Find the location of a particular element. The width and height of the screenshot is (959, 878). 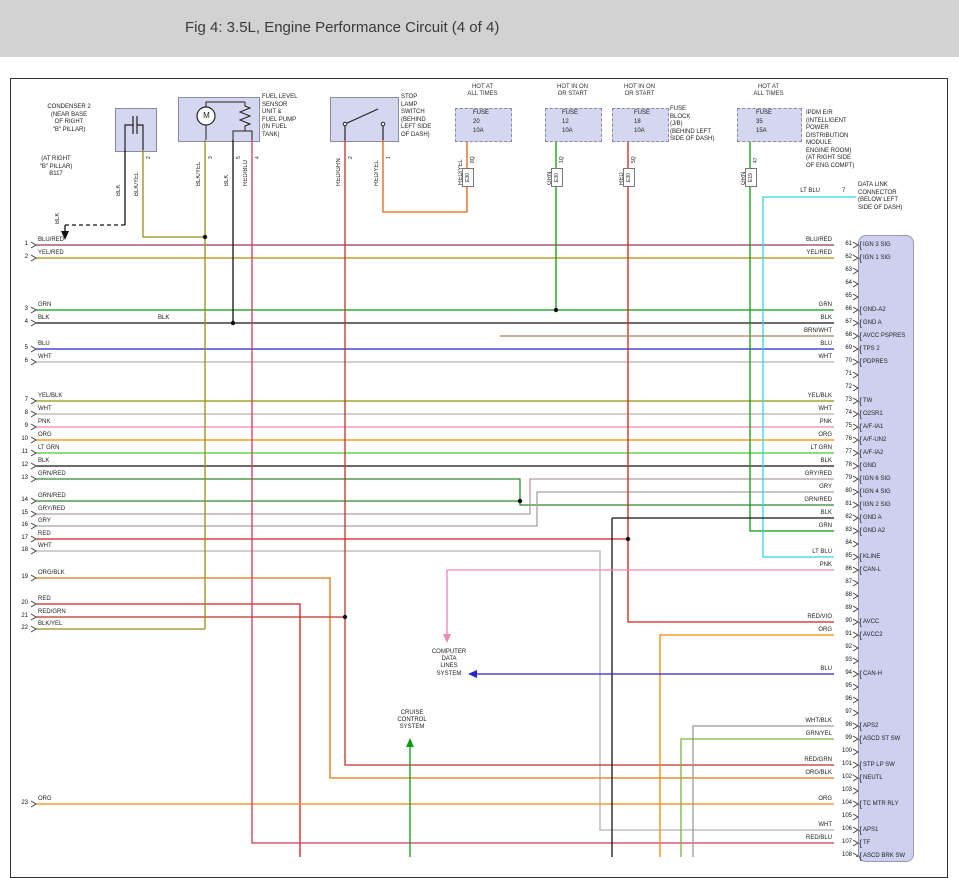

ecm-wire-color-label: LT BLU is located at coordinates (822, 551).